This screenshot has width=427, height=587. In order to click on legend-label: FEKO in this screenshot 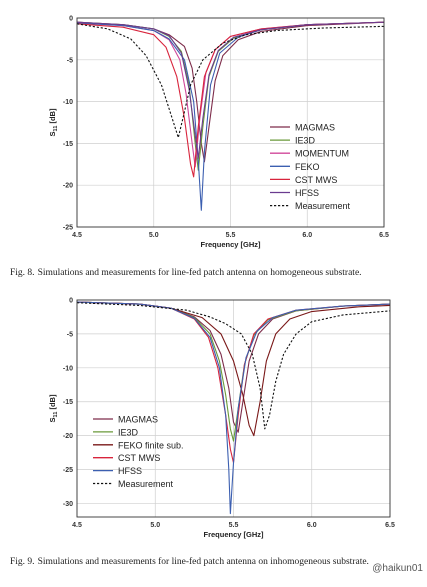, I will do `click(307, 167)`.